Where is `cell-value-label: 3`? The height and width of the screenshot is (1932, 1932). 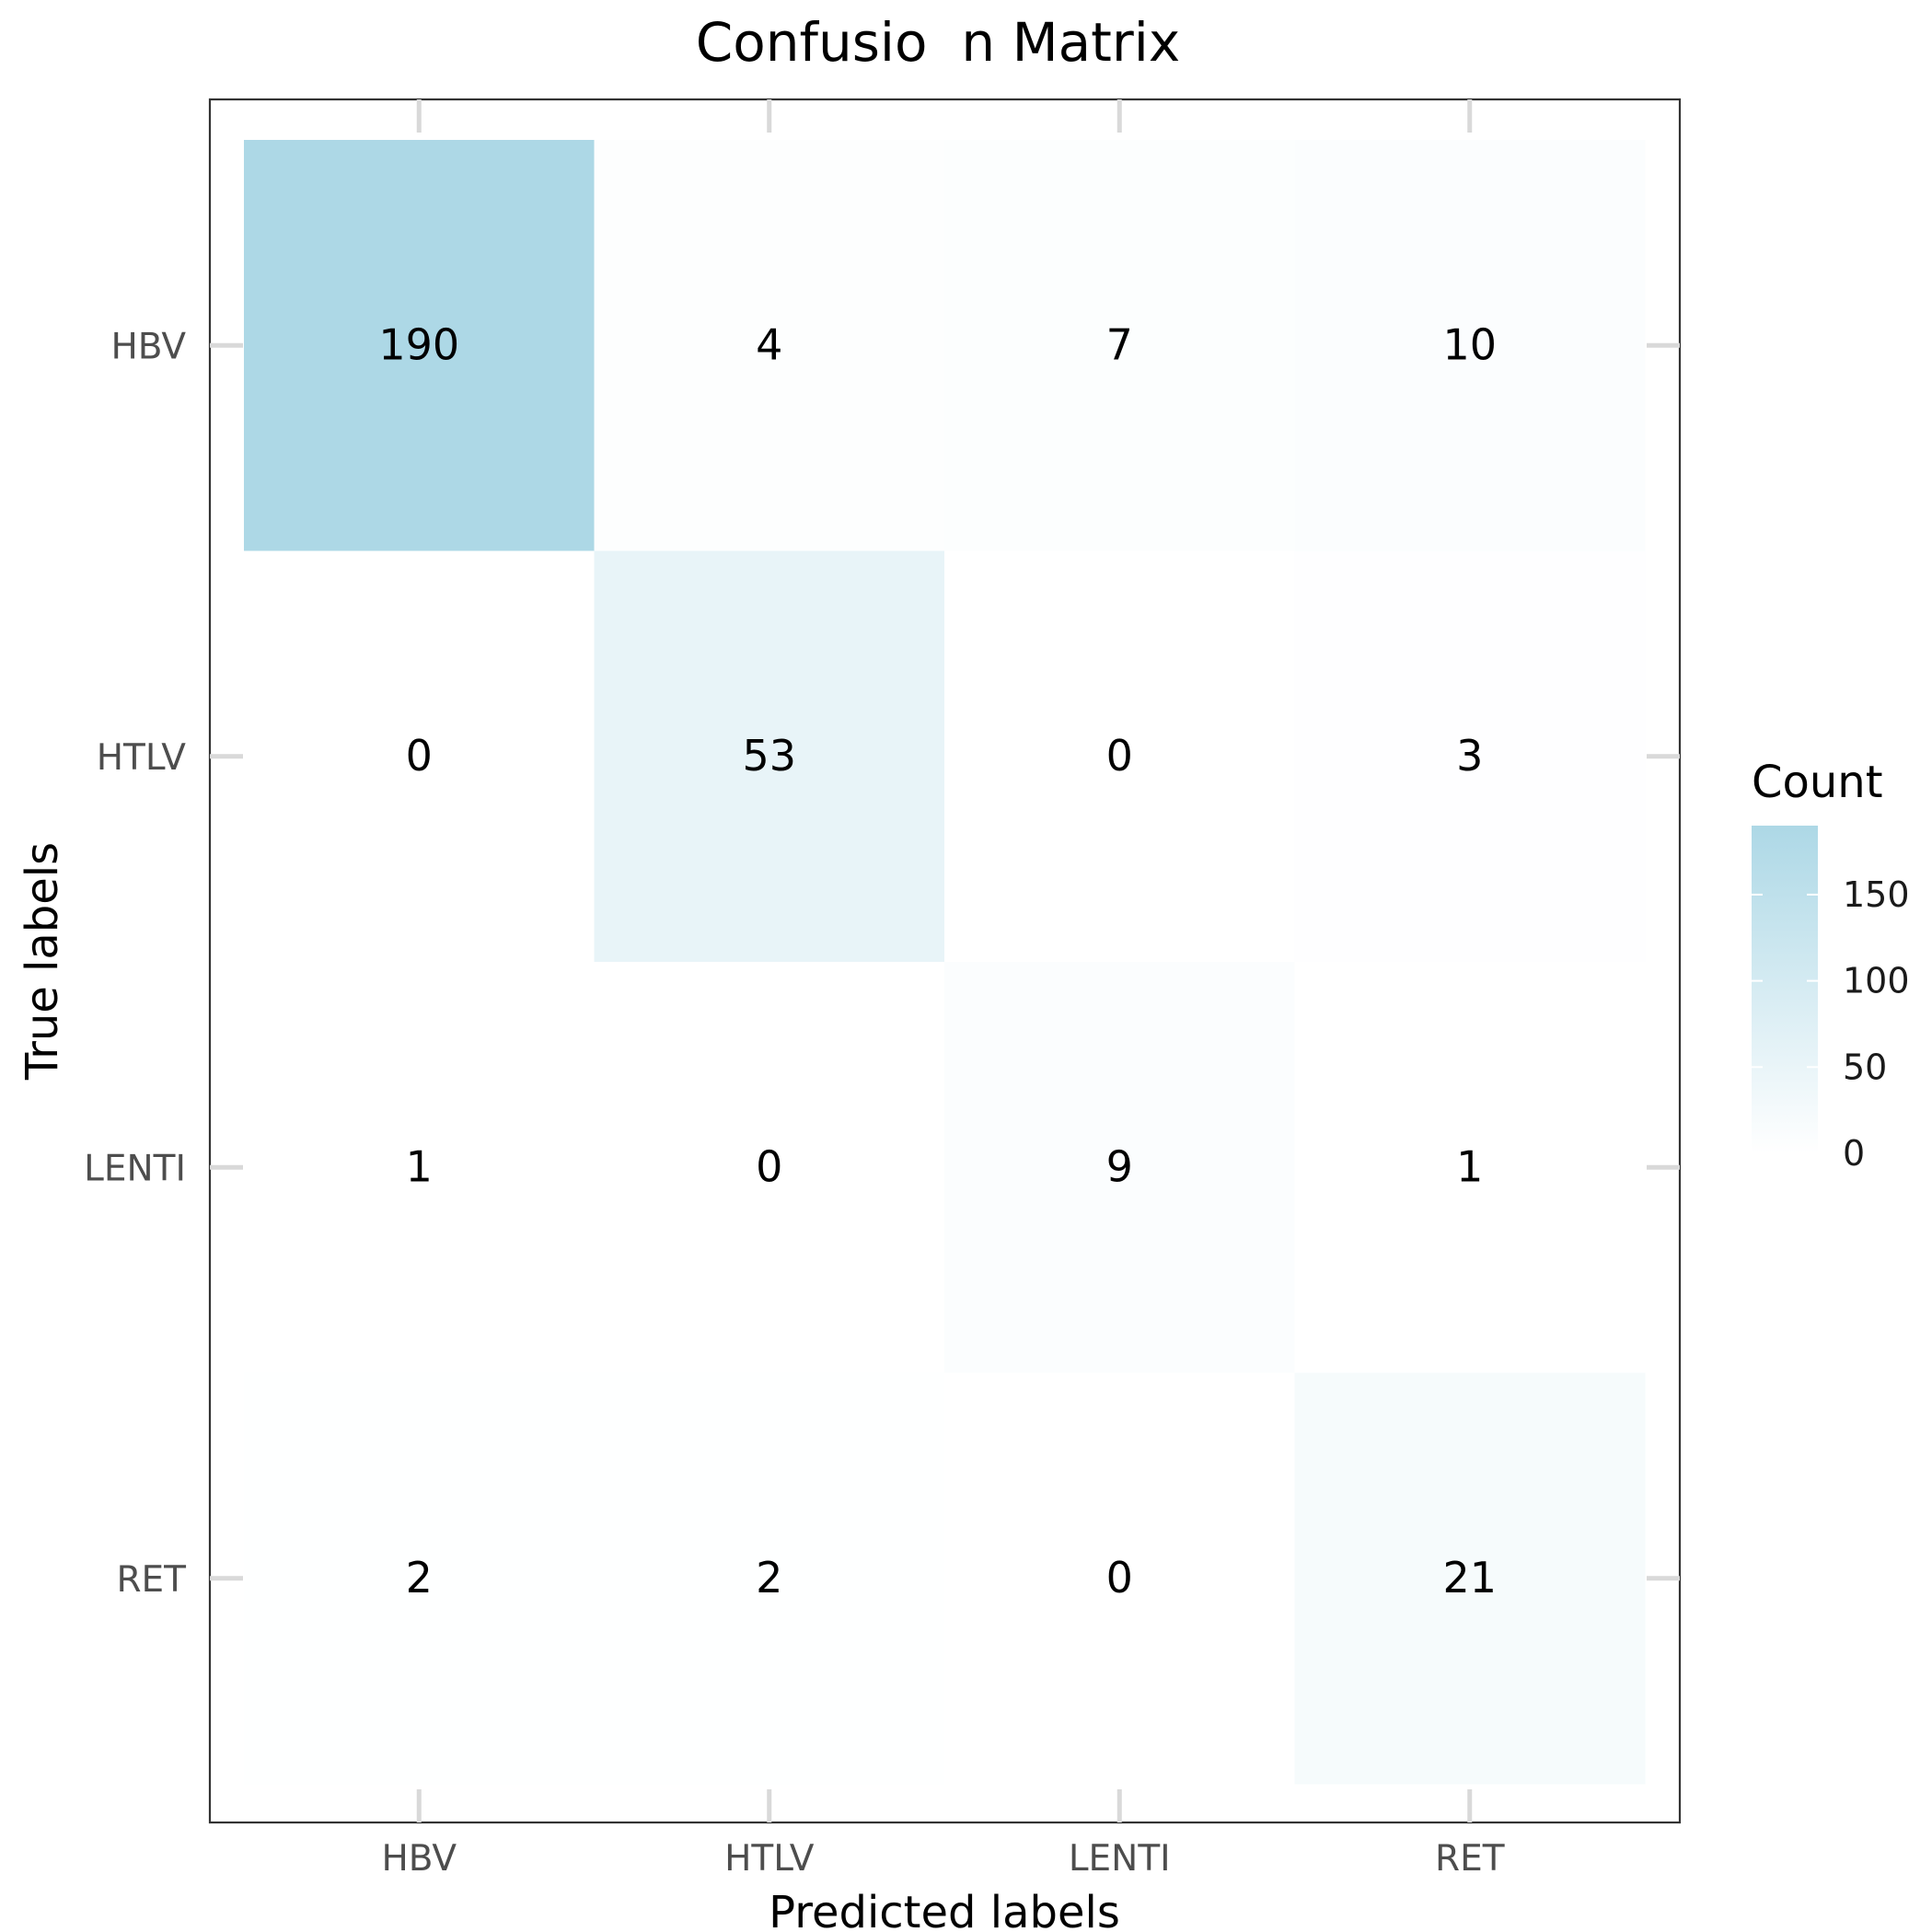 cell-value-label: 3 is located at coordinates (1470, 756).